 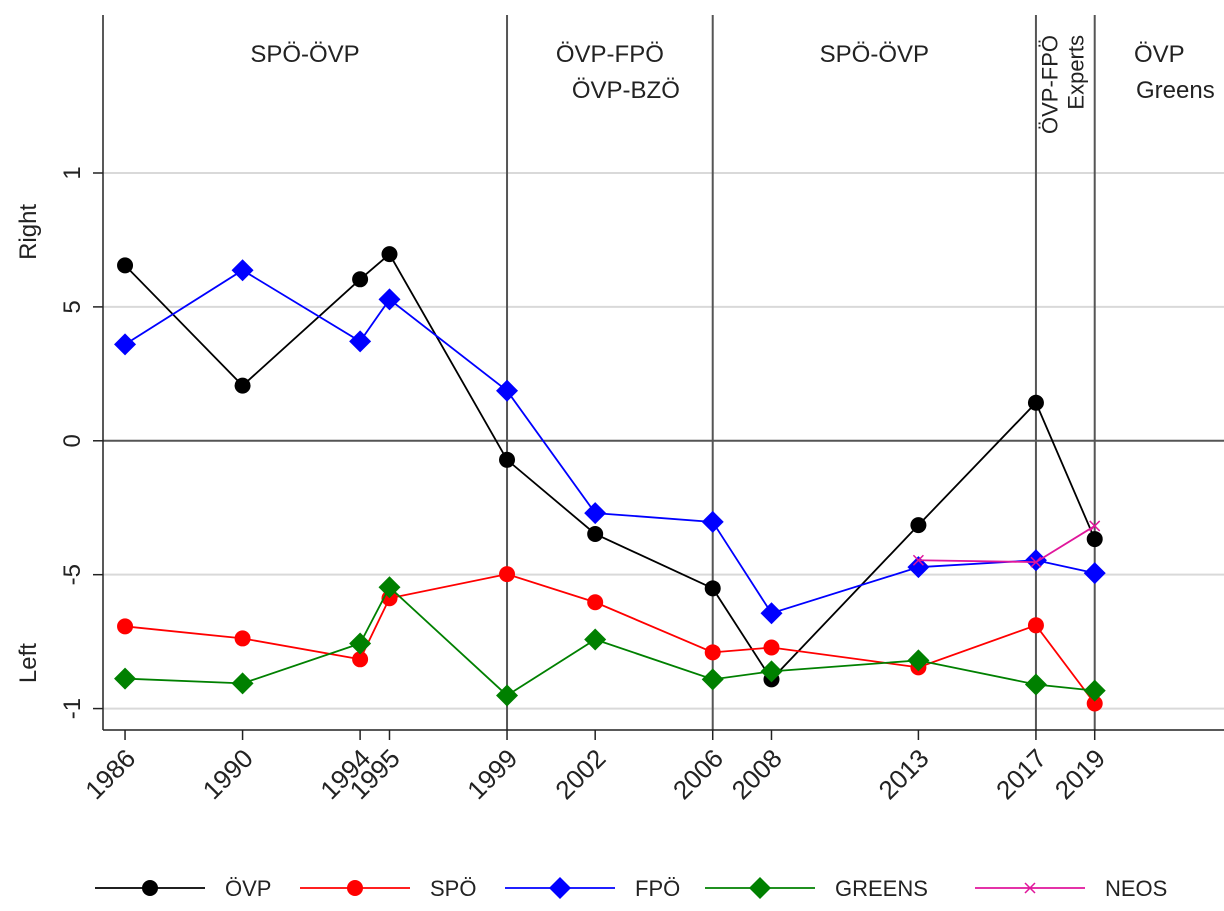 What do you see at coordinates (1021, 774) in the screenshot?
I see `x-tick-label: 2017` at bounding box center [1021, 774].